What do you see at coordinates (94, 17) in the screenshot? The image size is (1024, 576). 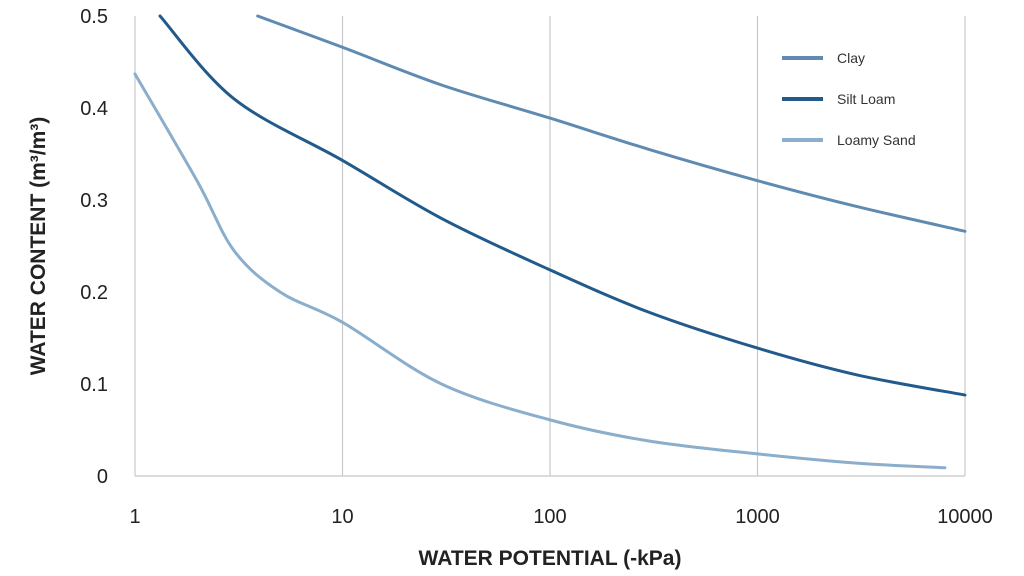 I see `y-tick-label: 0.5` at bounding box center [94, 17].